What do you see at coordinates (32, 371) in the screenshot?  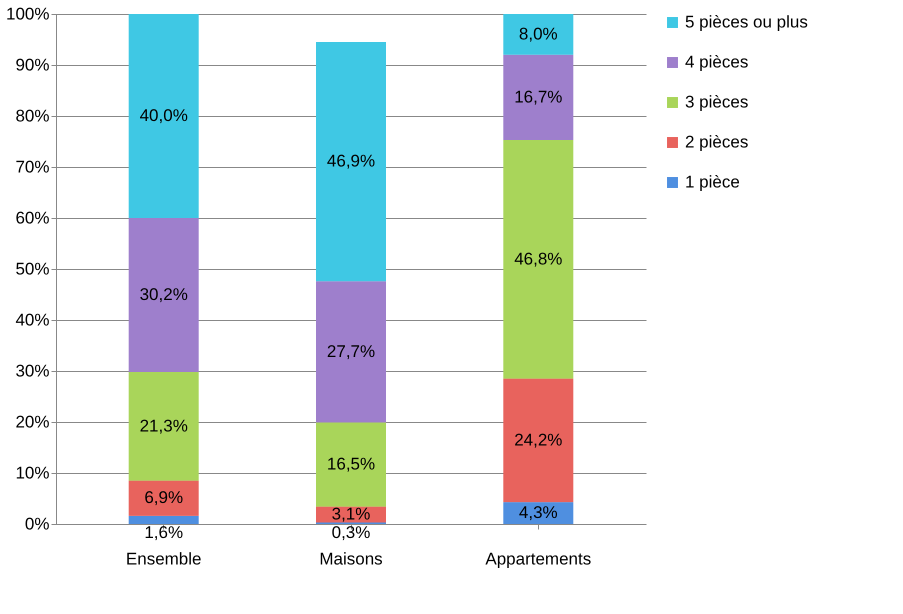 I see `y-tick-label: 30%` at bounding box center [32, 371].